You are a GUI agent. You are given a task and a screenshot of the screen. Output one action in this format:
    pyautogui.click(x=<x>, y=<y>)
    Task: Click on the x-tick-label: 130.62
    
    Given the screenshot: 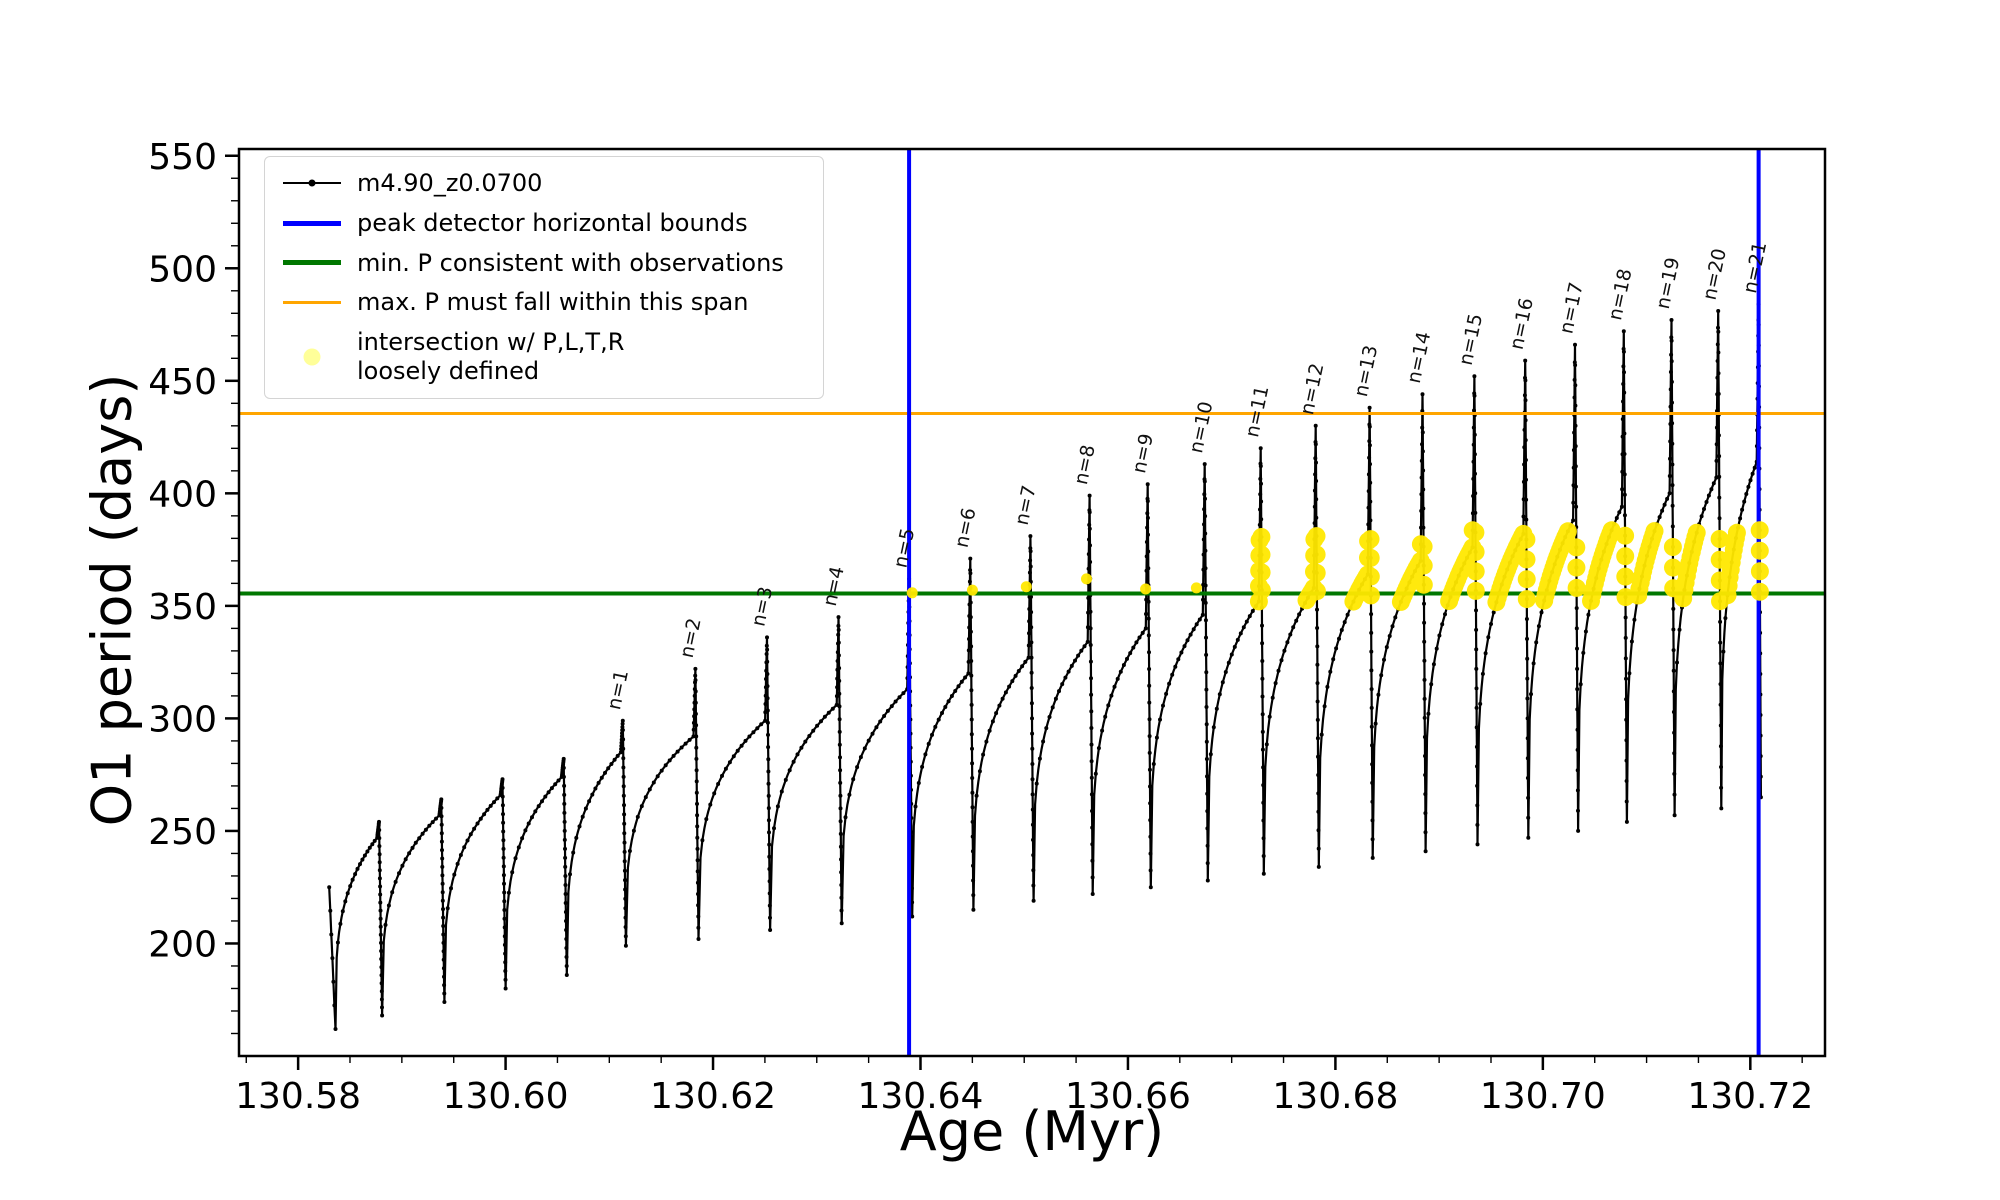 What is the action you would take?
    pyautogui.click(x=713, y=1096)
    